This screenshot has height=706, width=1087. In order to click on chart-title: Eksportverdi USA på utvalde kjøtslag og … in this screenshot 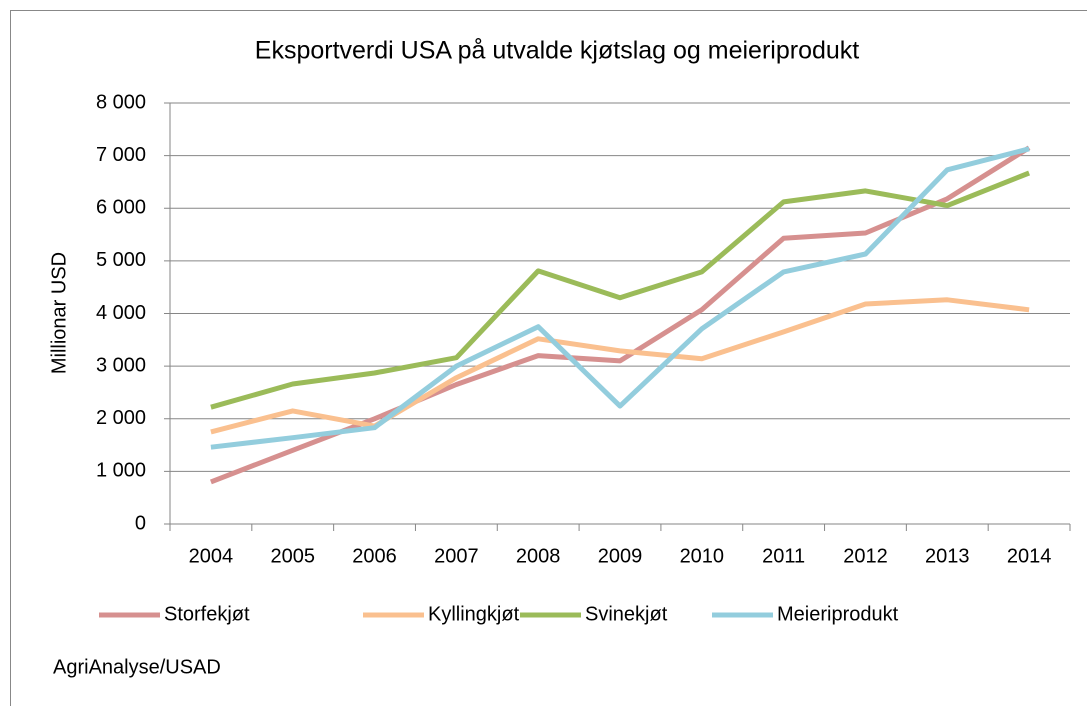, I will do `click(557, 51)`.